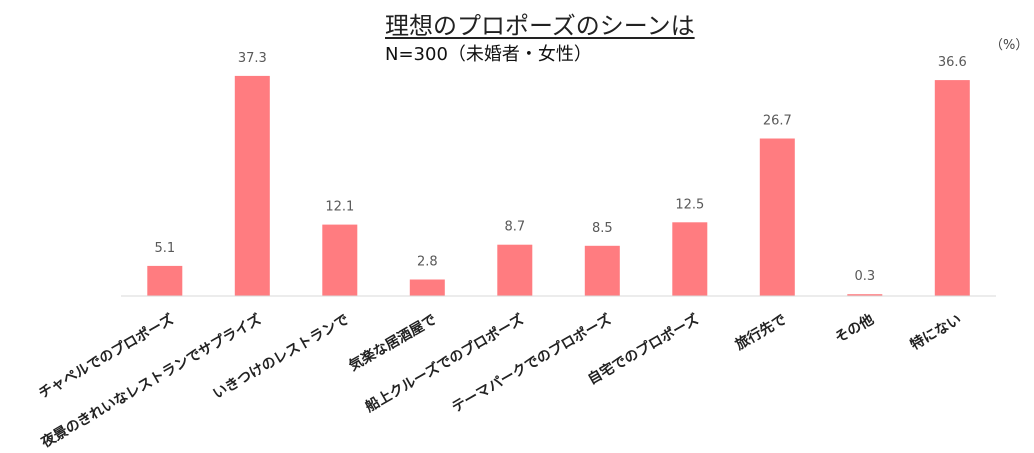  What do you see at coordinates (540, 26) in the screenshot?
I see `chart-title: 理想のプロポーズのシーンは` at bounding box center [540, 26].